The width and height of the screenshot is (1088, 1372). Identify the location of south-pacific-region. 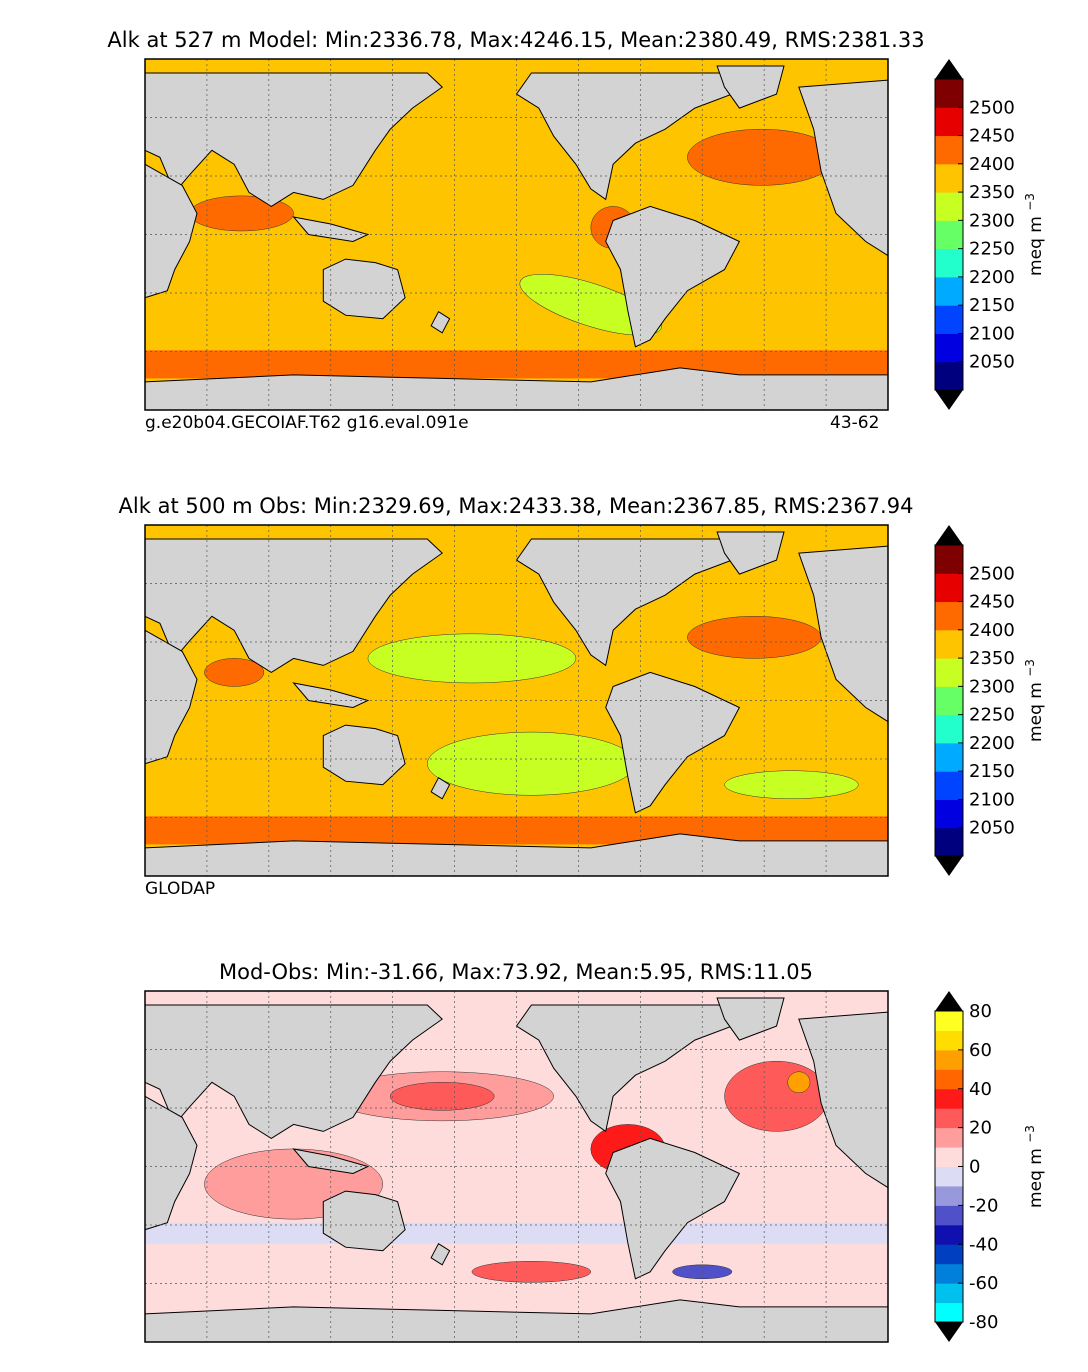
(531, 1272).